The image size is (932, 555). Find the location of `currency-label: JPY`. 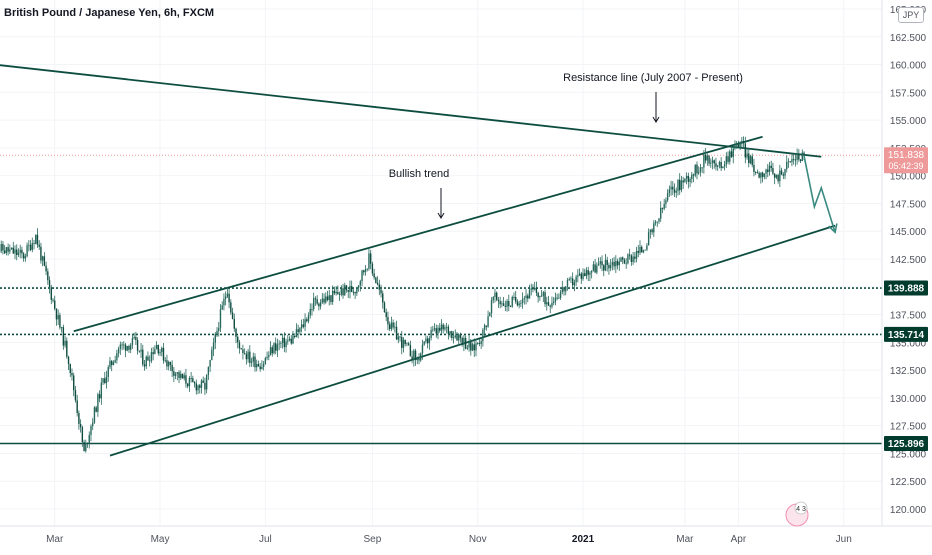

currency-label: JPY is located at coordinates (911, 15).